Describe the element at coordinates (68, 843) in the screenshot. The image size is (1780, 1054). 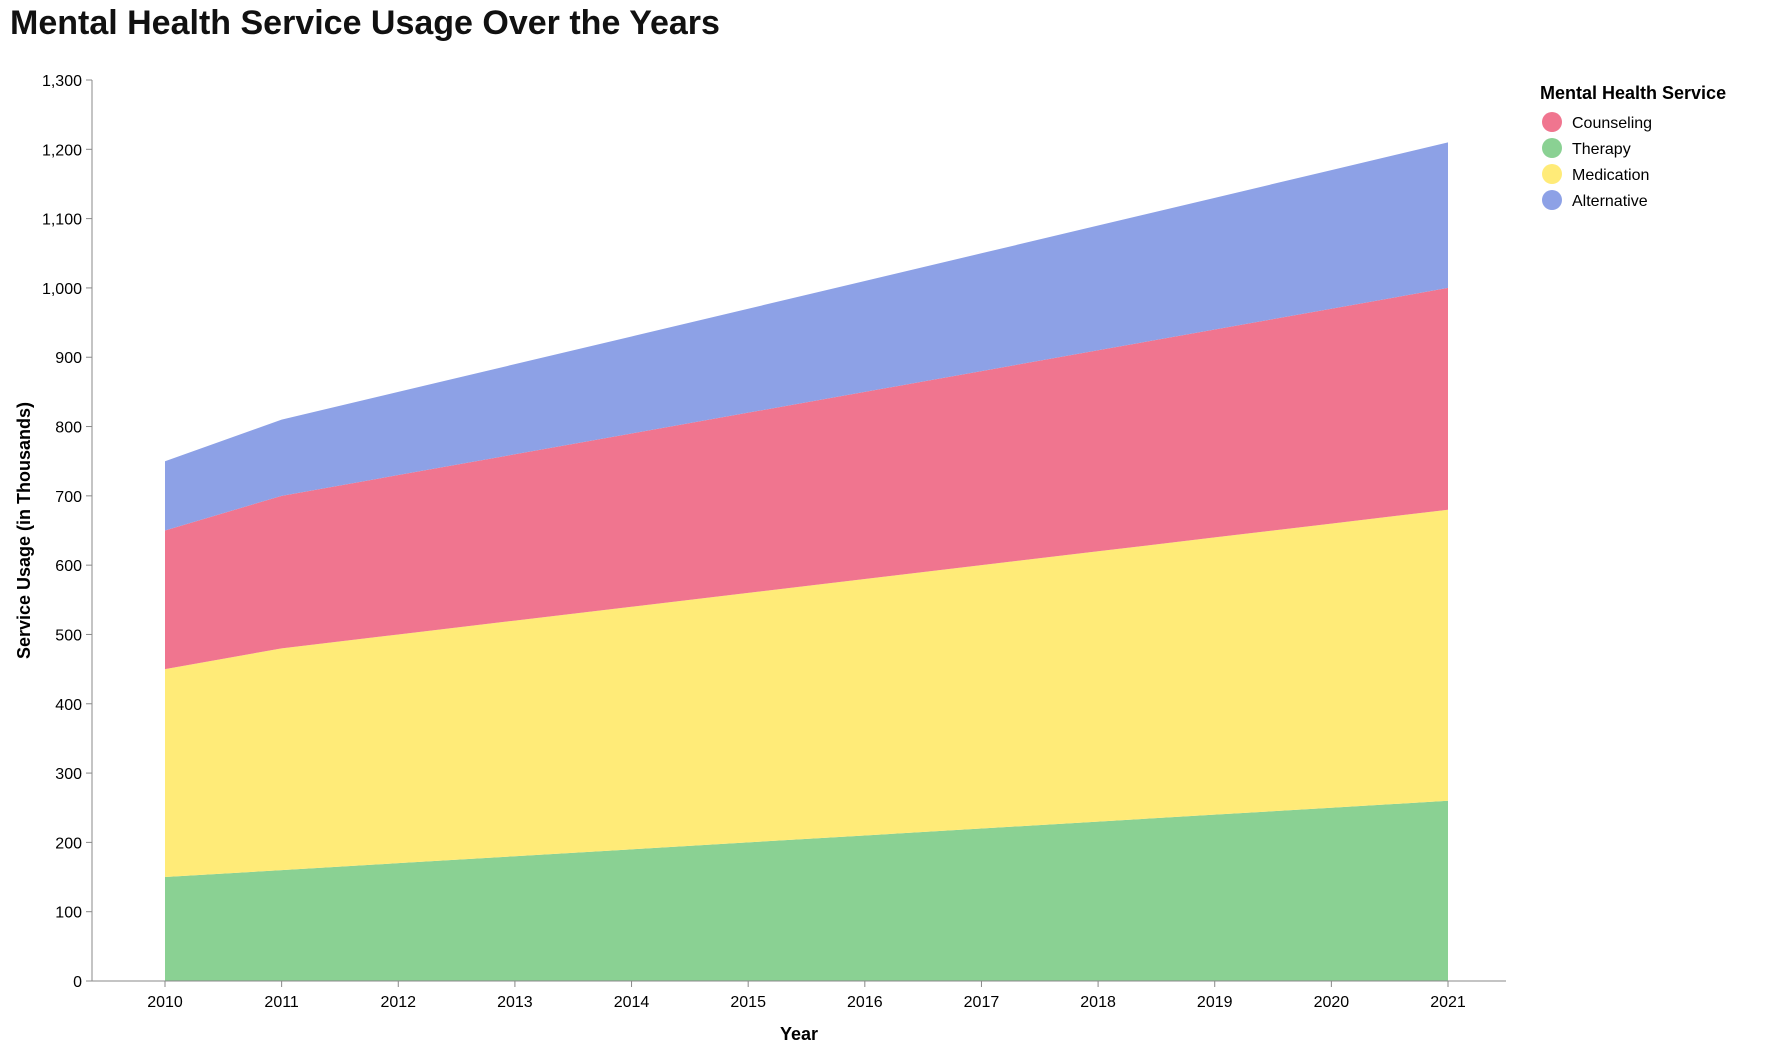
I see `y-tick-label: 200` at that location.